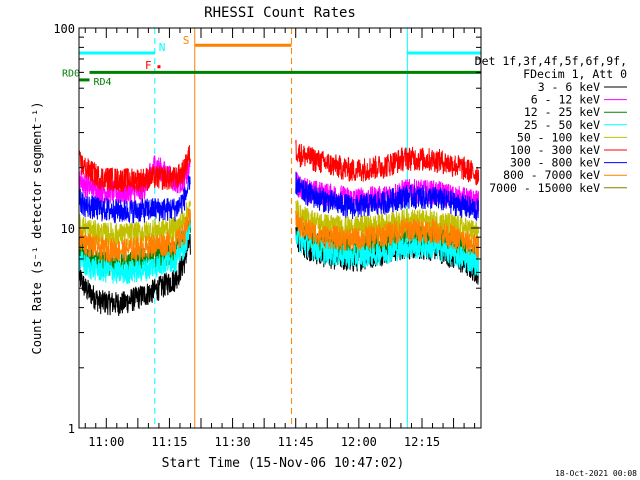 The width and height of the screenshot is (640, 480). I want to click on rd-label-rd0: RD0, so click(71, 73).